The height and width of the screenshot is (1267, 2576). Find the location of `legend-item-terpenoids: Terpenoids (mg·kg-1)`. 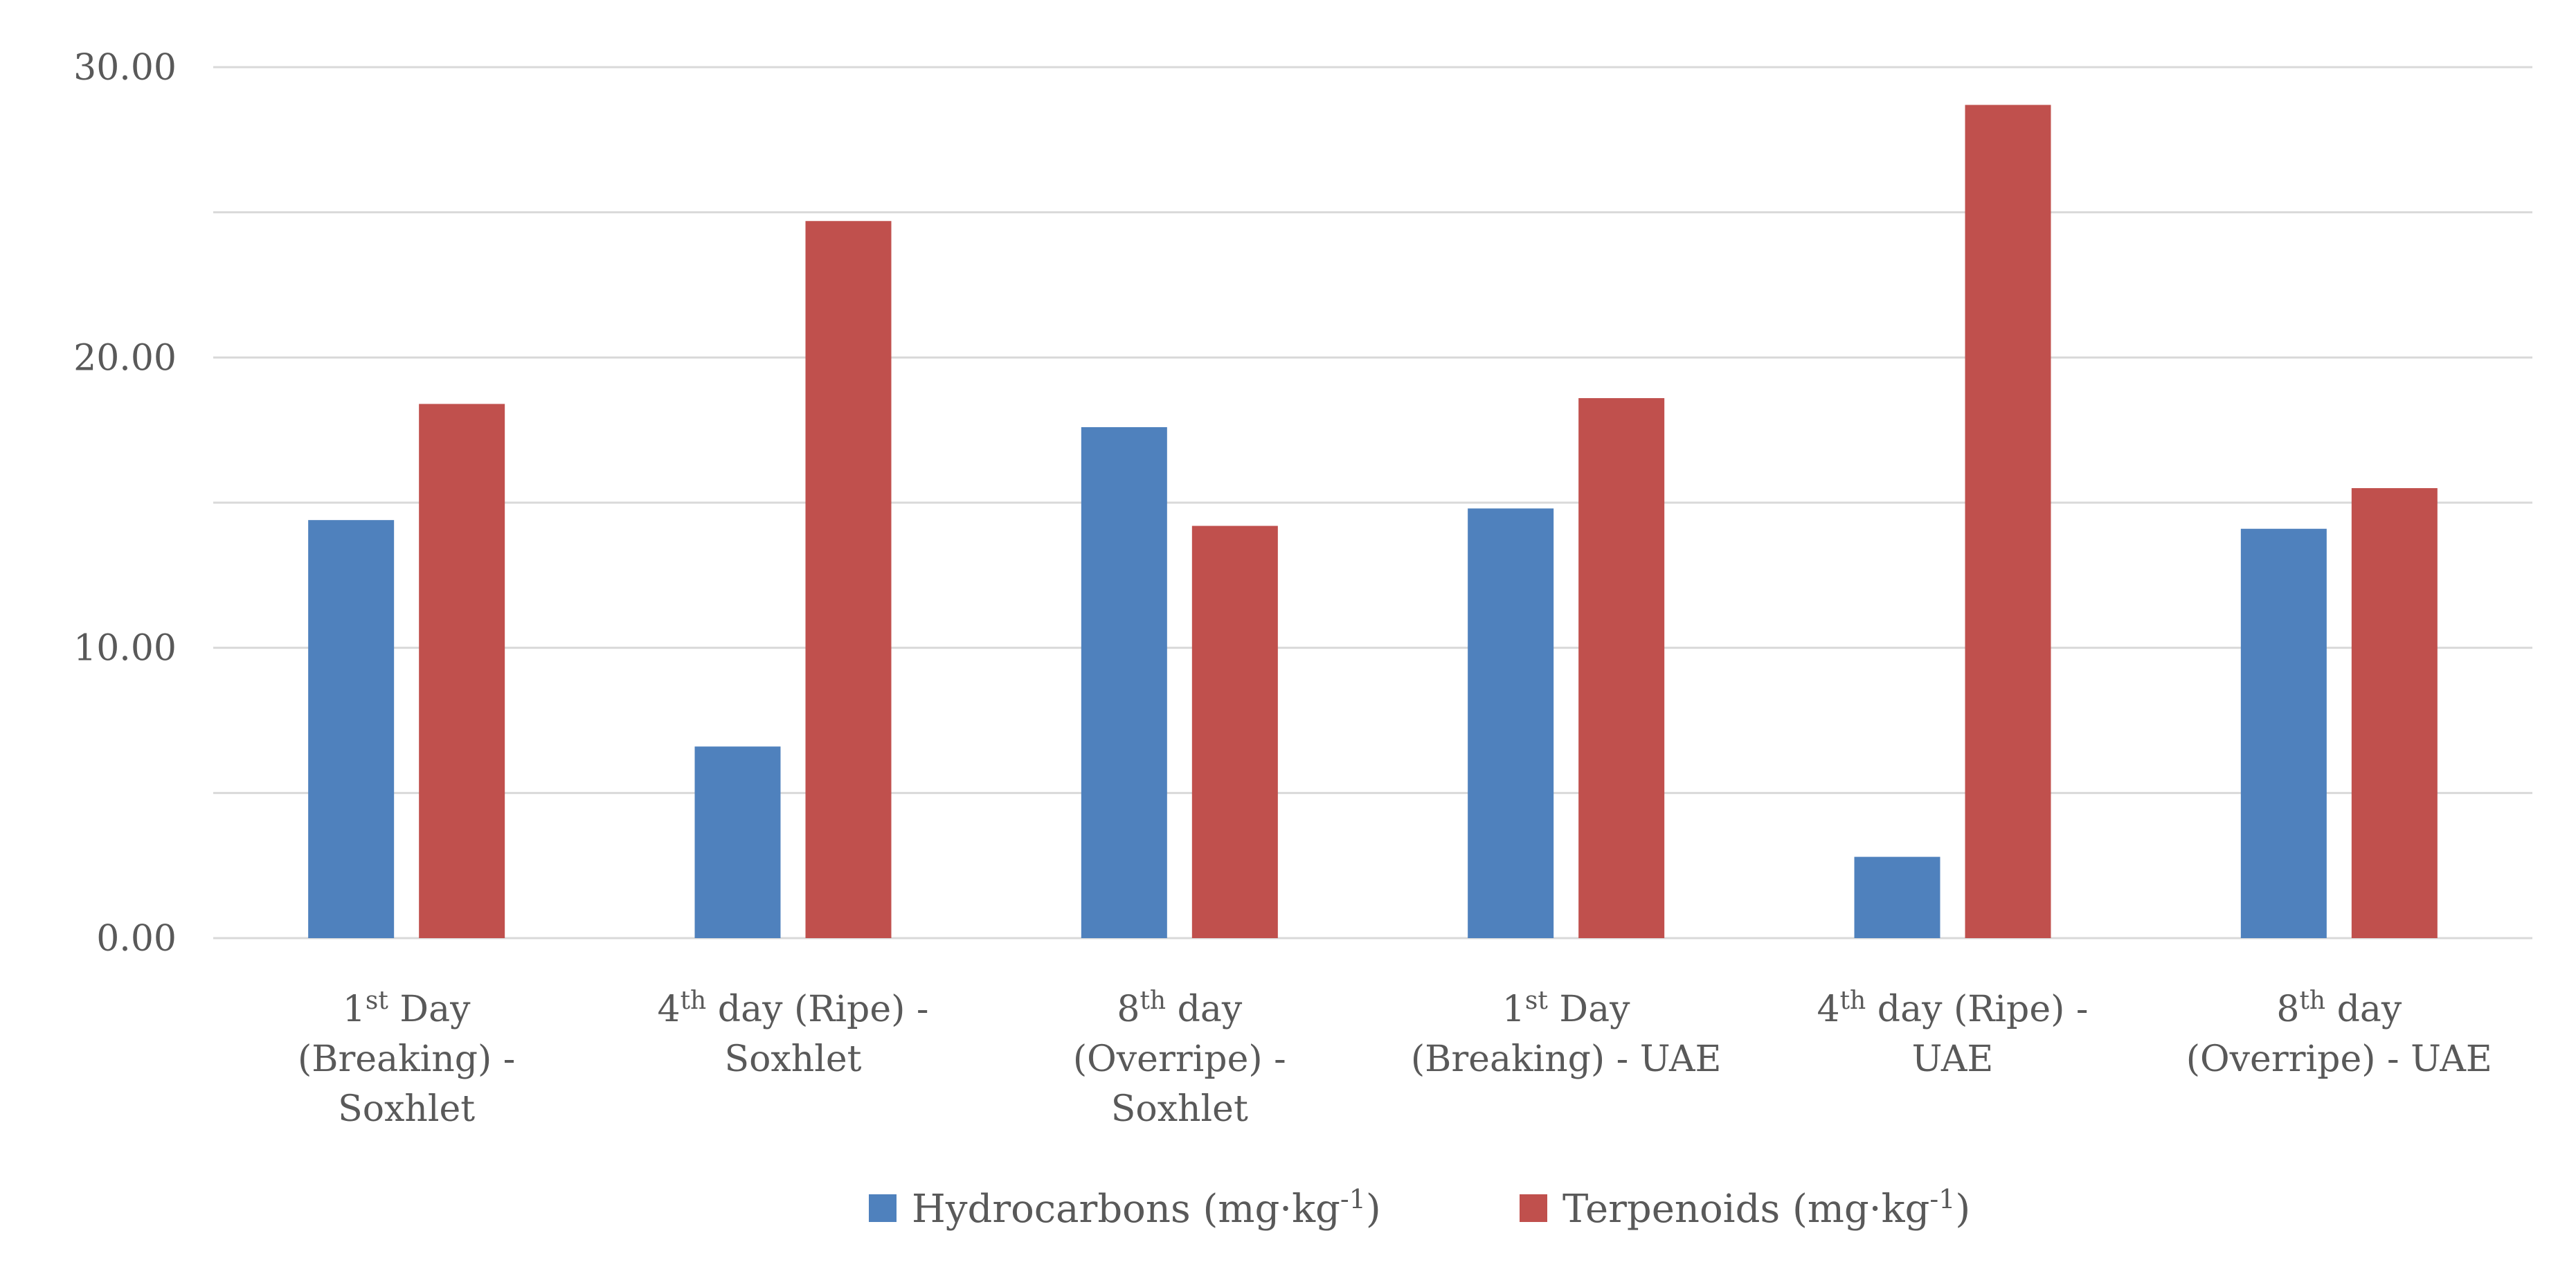

legend-item-terpenoids: Terpenoids (mg·kg-1) is located at coordinates (1745, 1208).